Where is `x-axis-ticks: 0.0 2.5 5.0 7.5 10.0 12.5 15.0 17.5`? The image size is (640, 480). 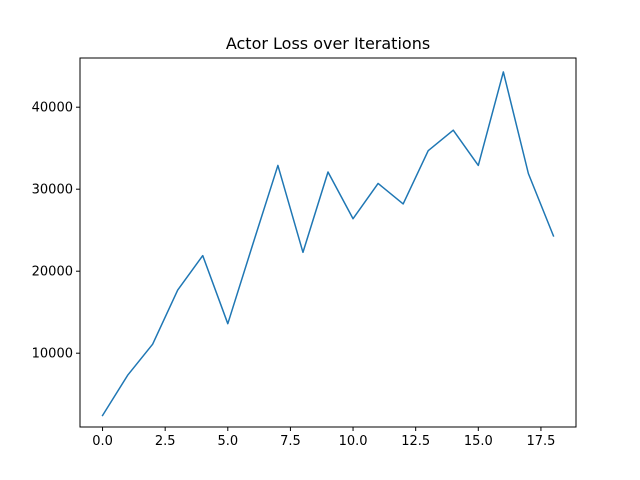
x-axis-ticks: 0.0 2.5 5.0 7.5 10.0 12.5 15.0 17.5 is located at coordinates (323, 438).